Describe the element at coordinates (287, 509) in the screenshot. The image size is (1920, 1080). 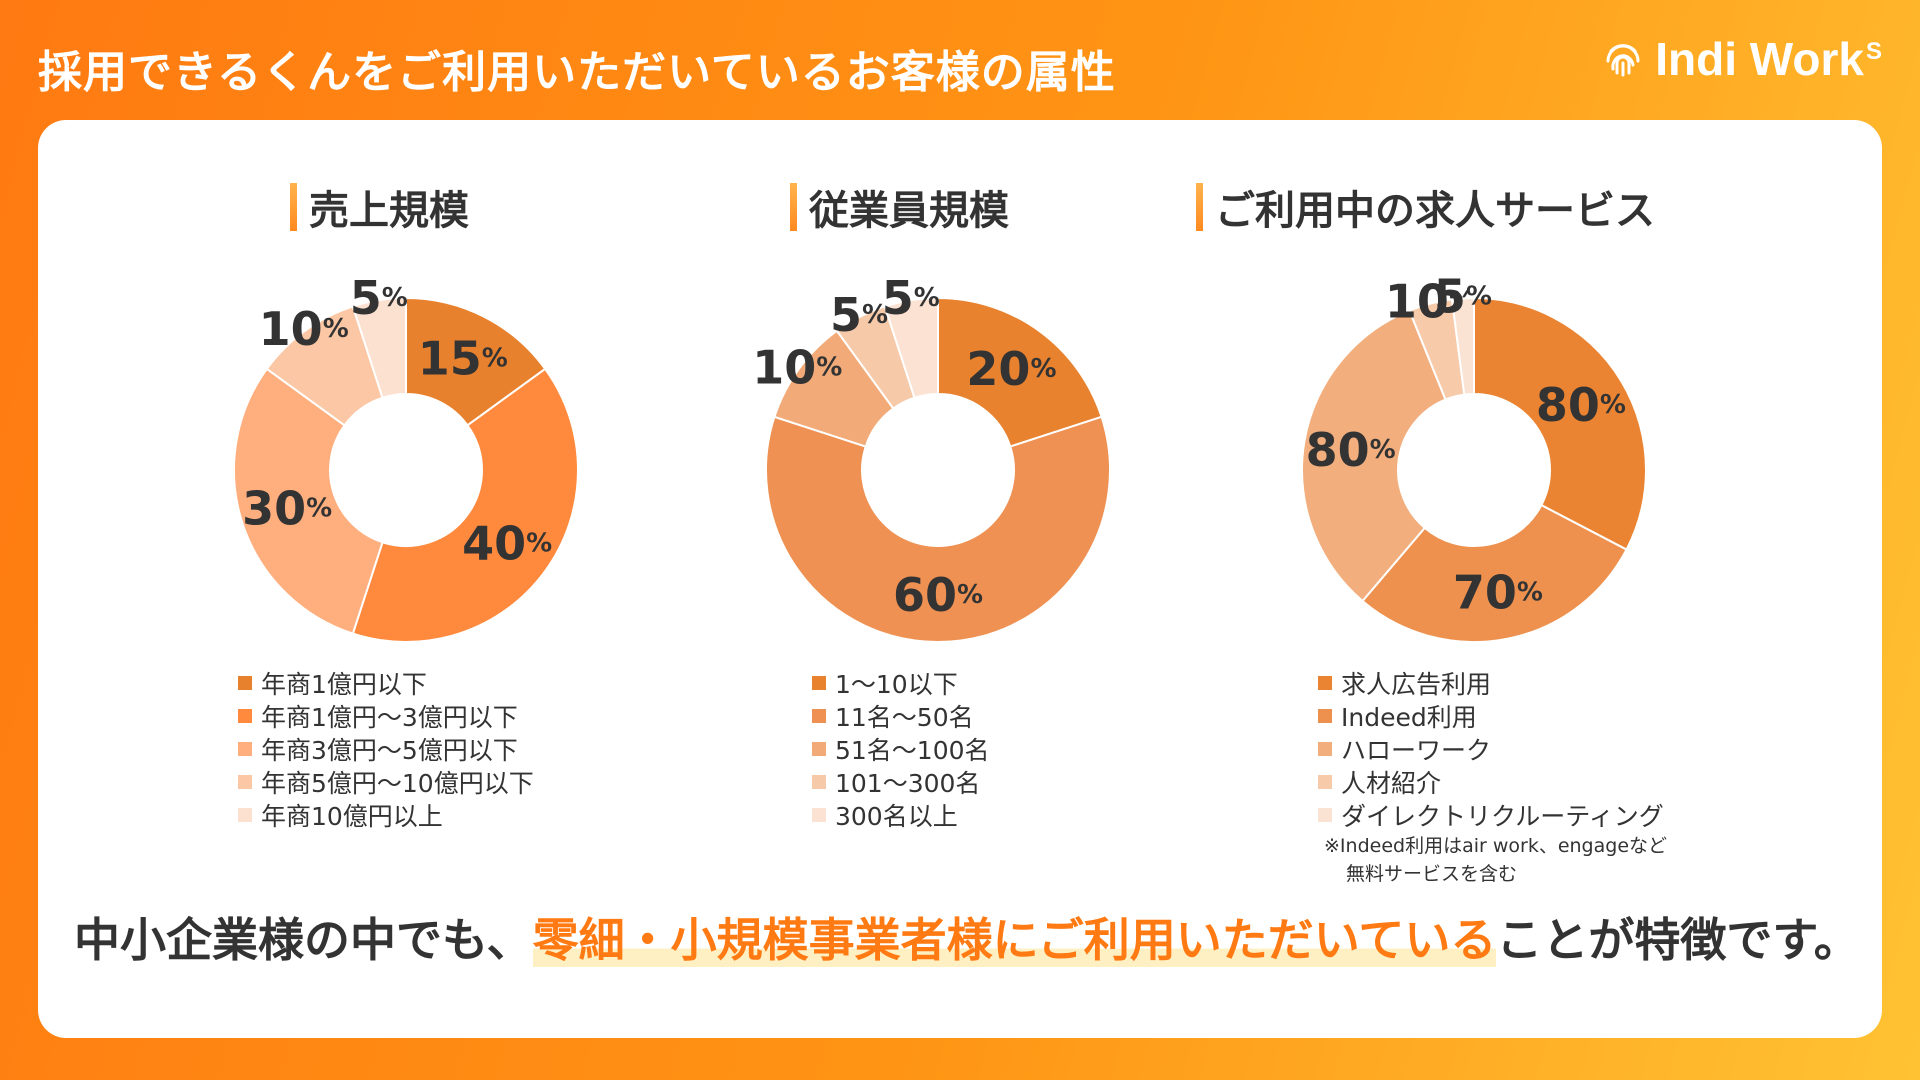
I see `data-label: 30%` at that location.